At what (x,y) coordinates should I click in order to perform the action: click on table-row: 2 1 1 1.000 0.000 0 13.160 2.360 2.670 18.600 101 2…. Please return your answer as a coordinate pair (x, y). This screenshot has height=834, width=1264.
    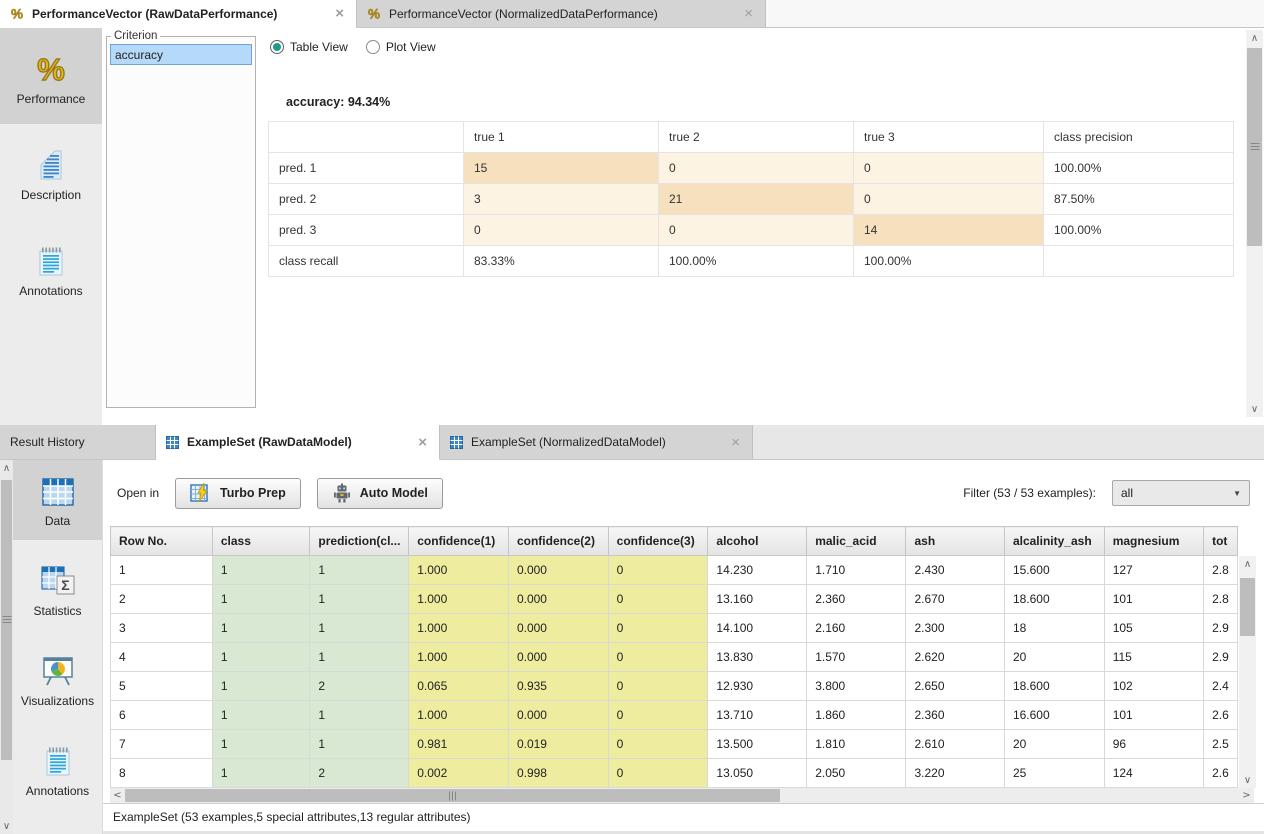
    Looking at the image, I should click on (674, 599).